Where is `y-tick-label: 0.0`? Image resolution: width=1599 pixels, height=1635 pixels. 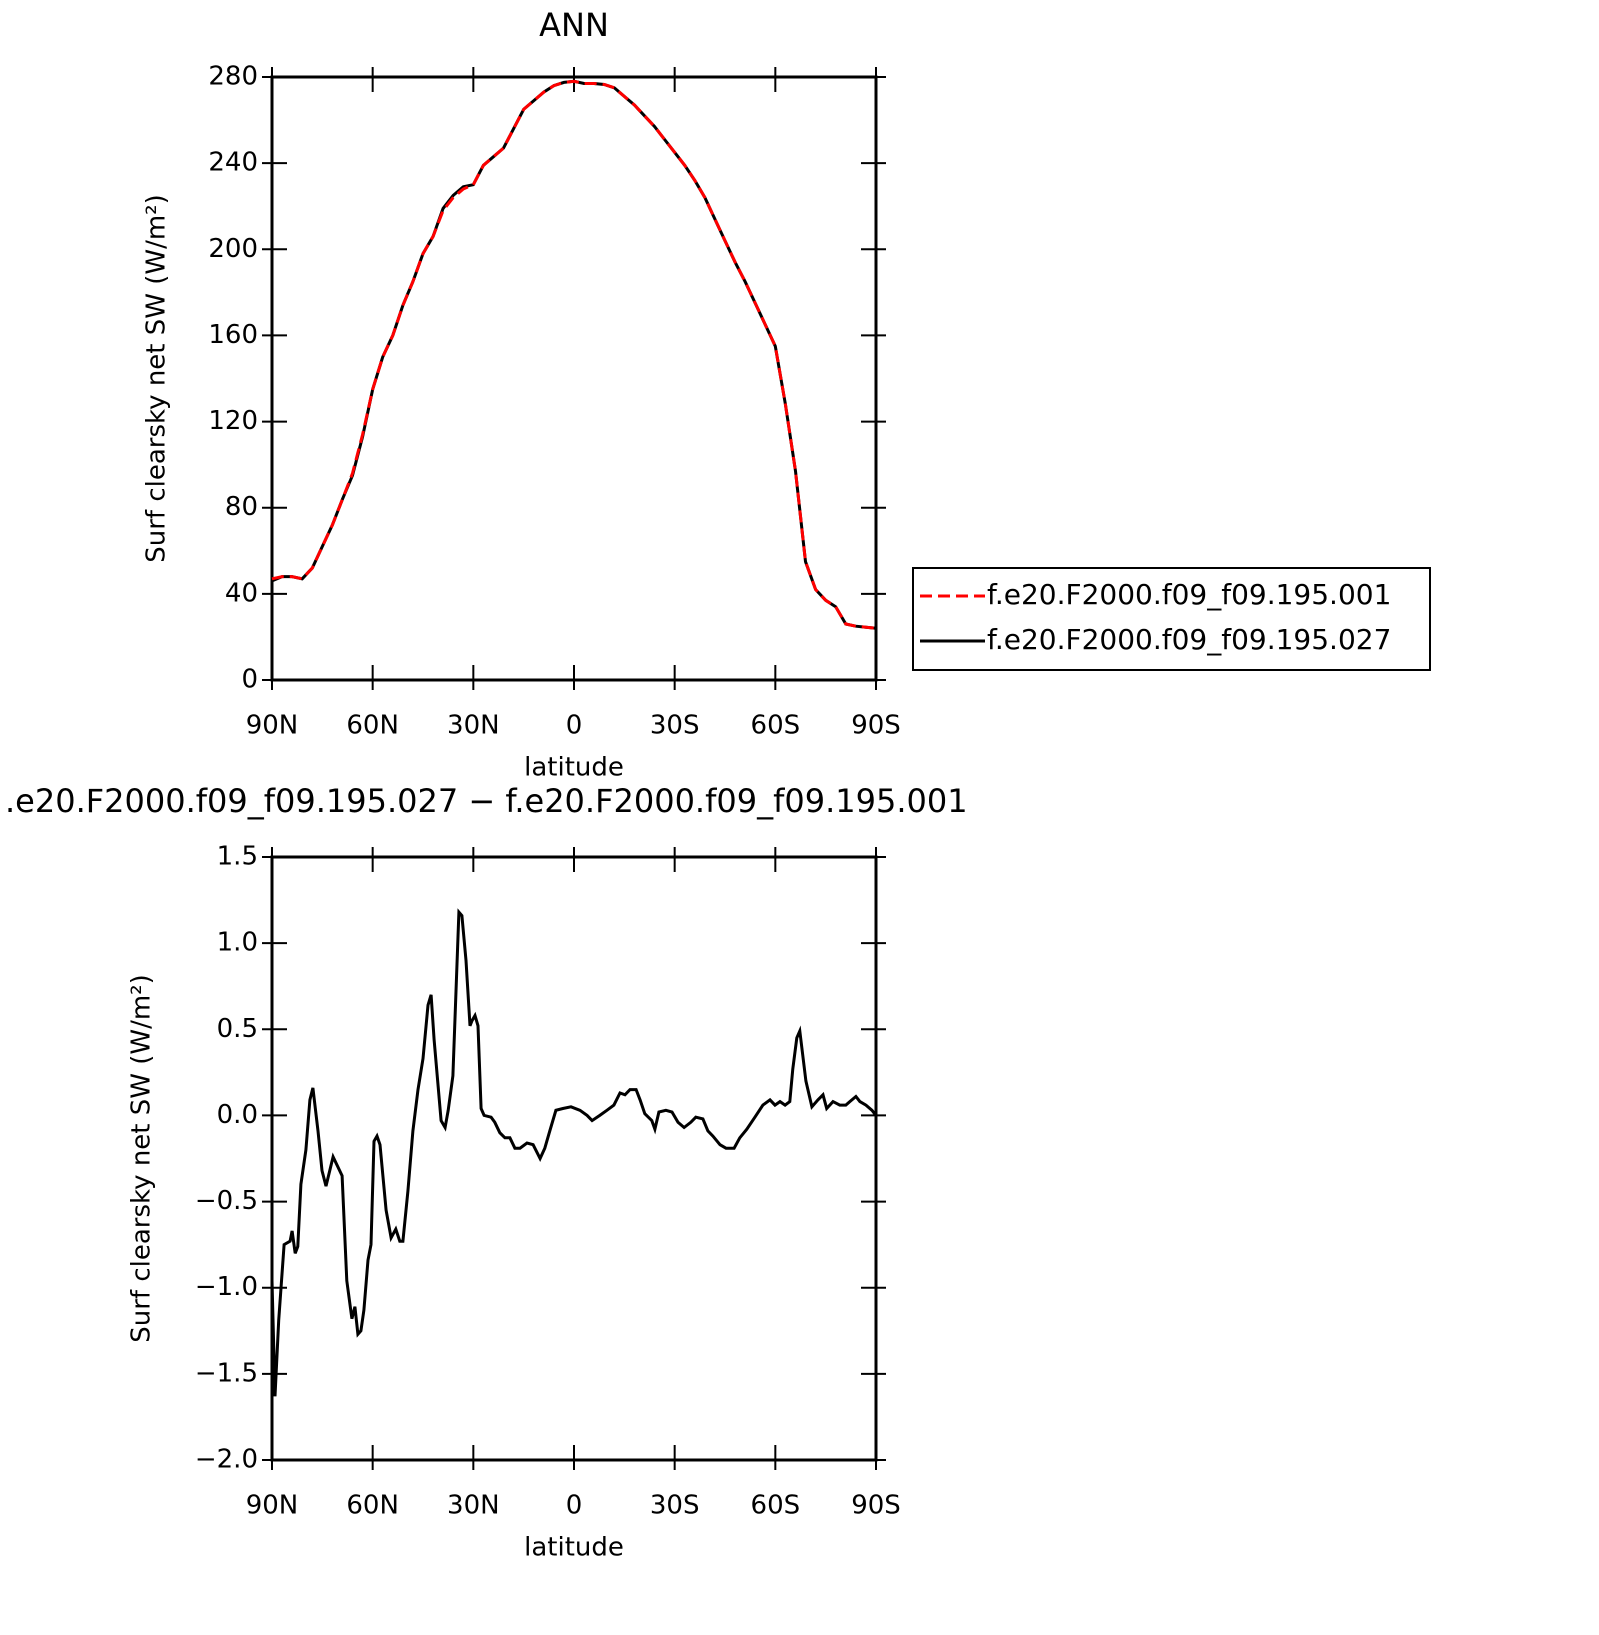
y-tick-label: 0.0 is located at coordinates (237, 1115).